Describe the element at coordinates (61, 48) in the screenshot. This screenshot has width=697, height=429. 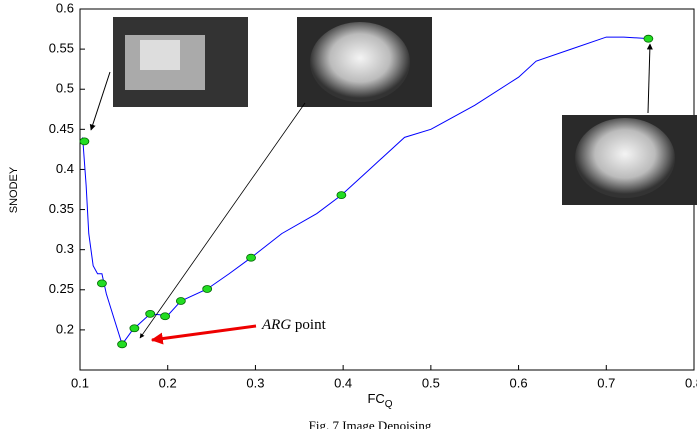
I see `y-tick-label: 0.55` at that location.